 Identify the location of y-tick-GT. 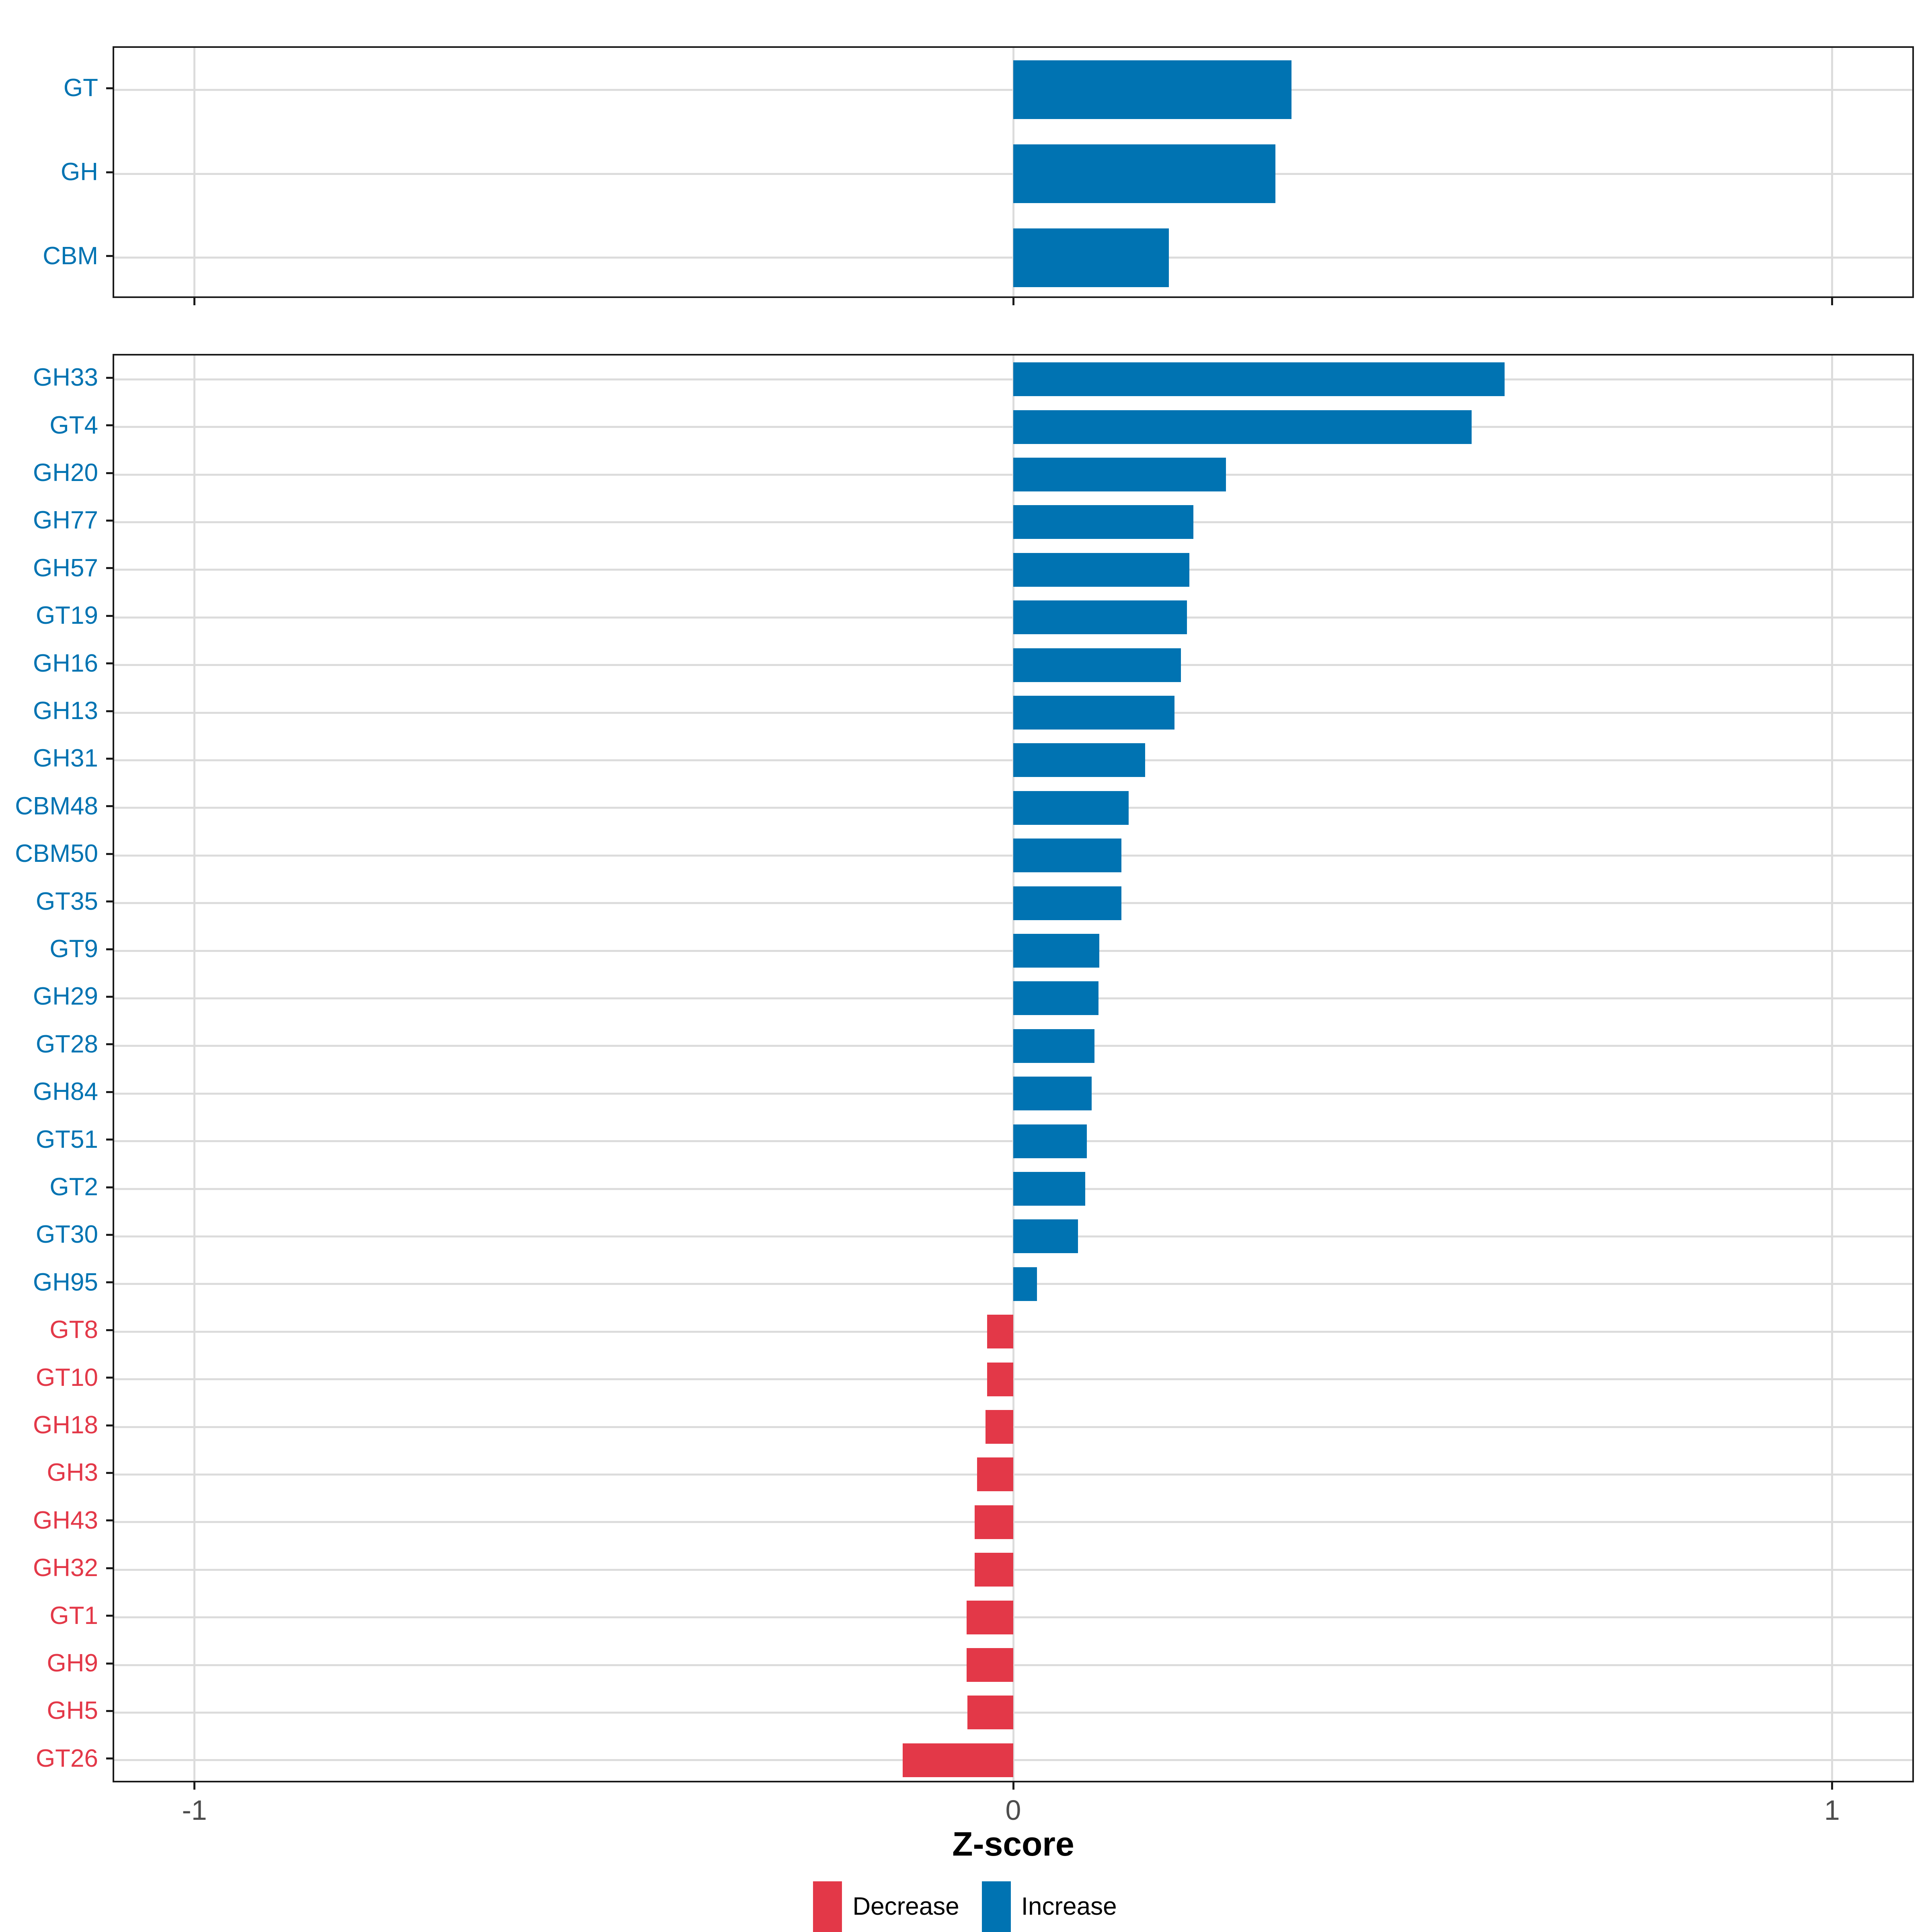
(109, 88).